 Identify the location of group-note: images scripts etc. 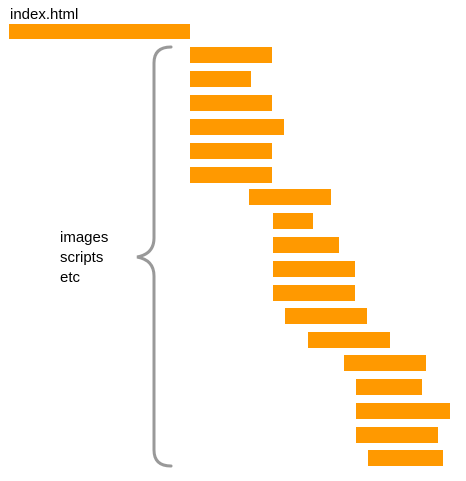
(84, 258).